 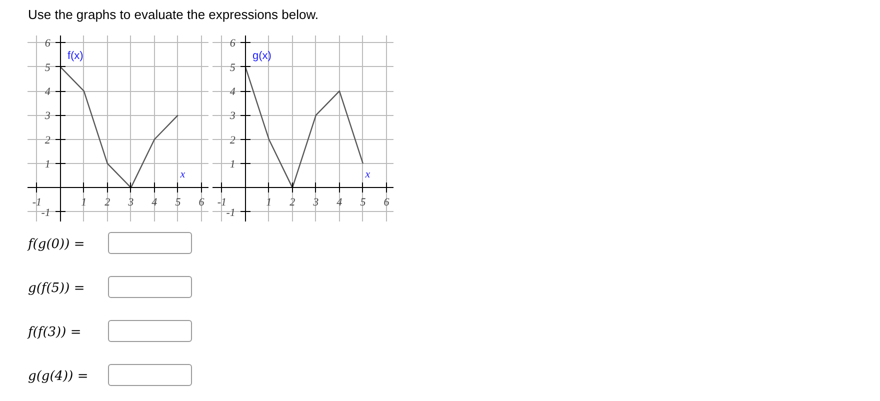 What do you see at coordinates (56, 245) in the screenshot?
I see `text: f(g(0)) =` at bounding box center [56, 245].